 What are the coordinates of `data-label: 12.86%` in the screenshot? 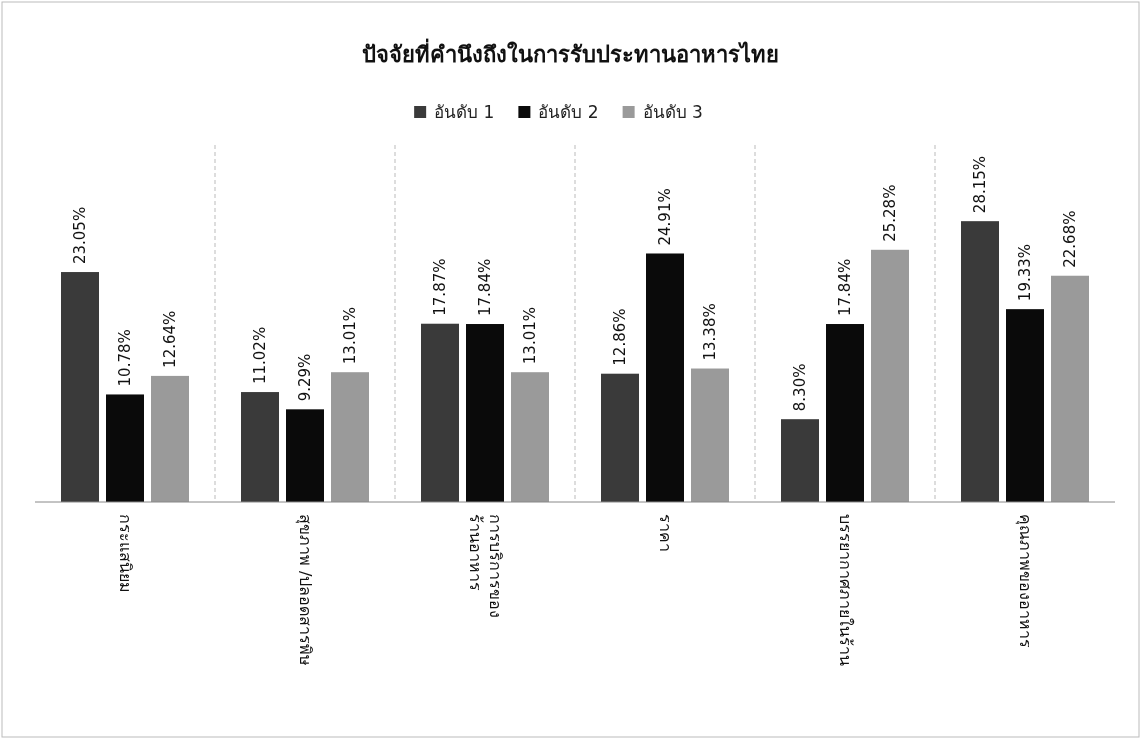 It's located at (620, 337).